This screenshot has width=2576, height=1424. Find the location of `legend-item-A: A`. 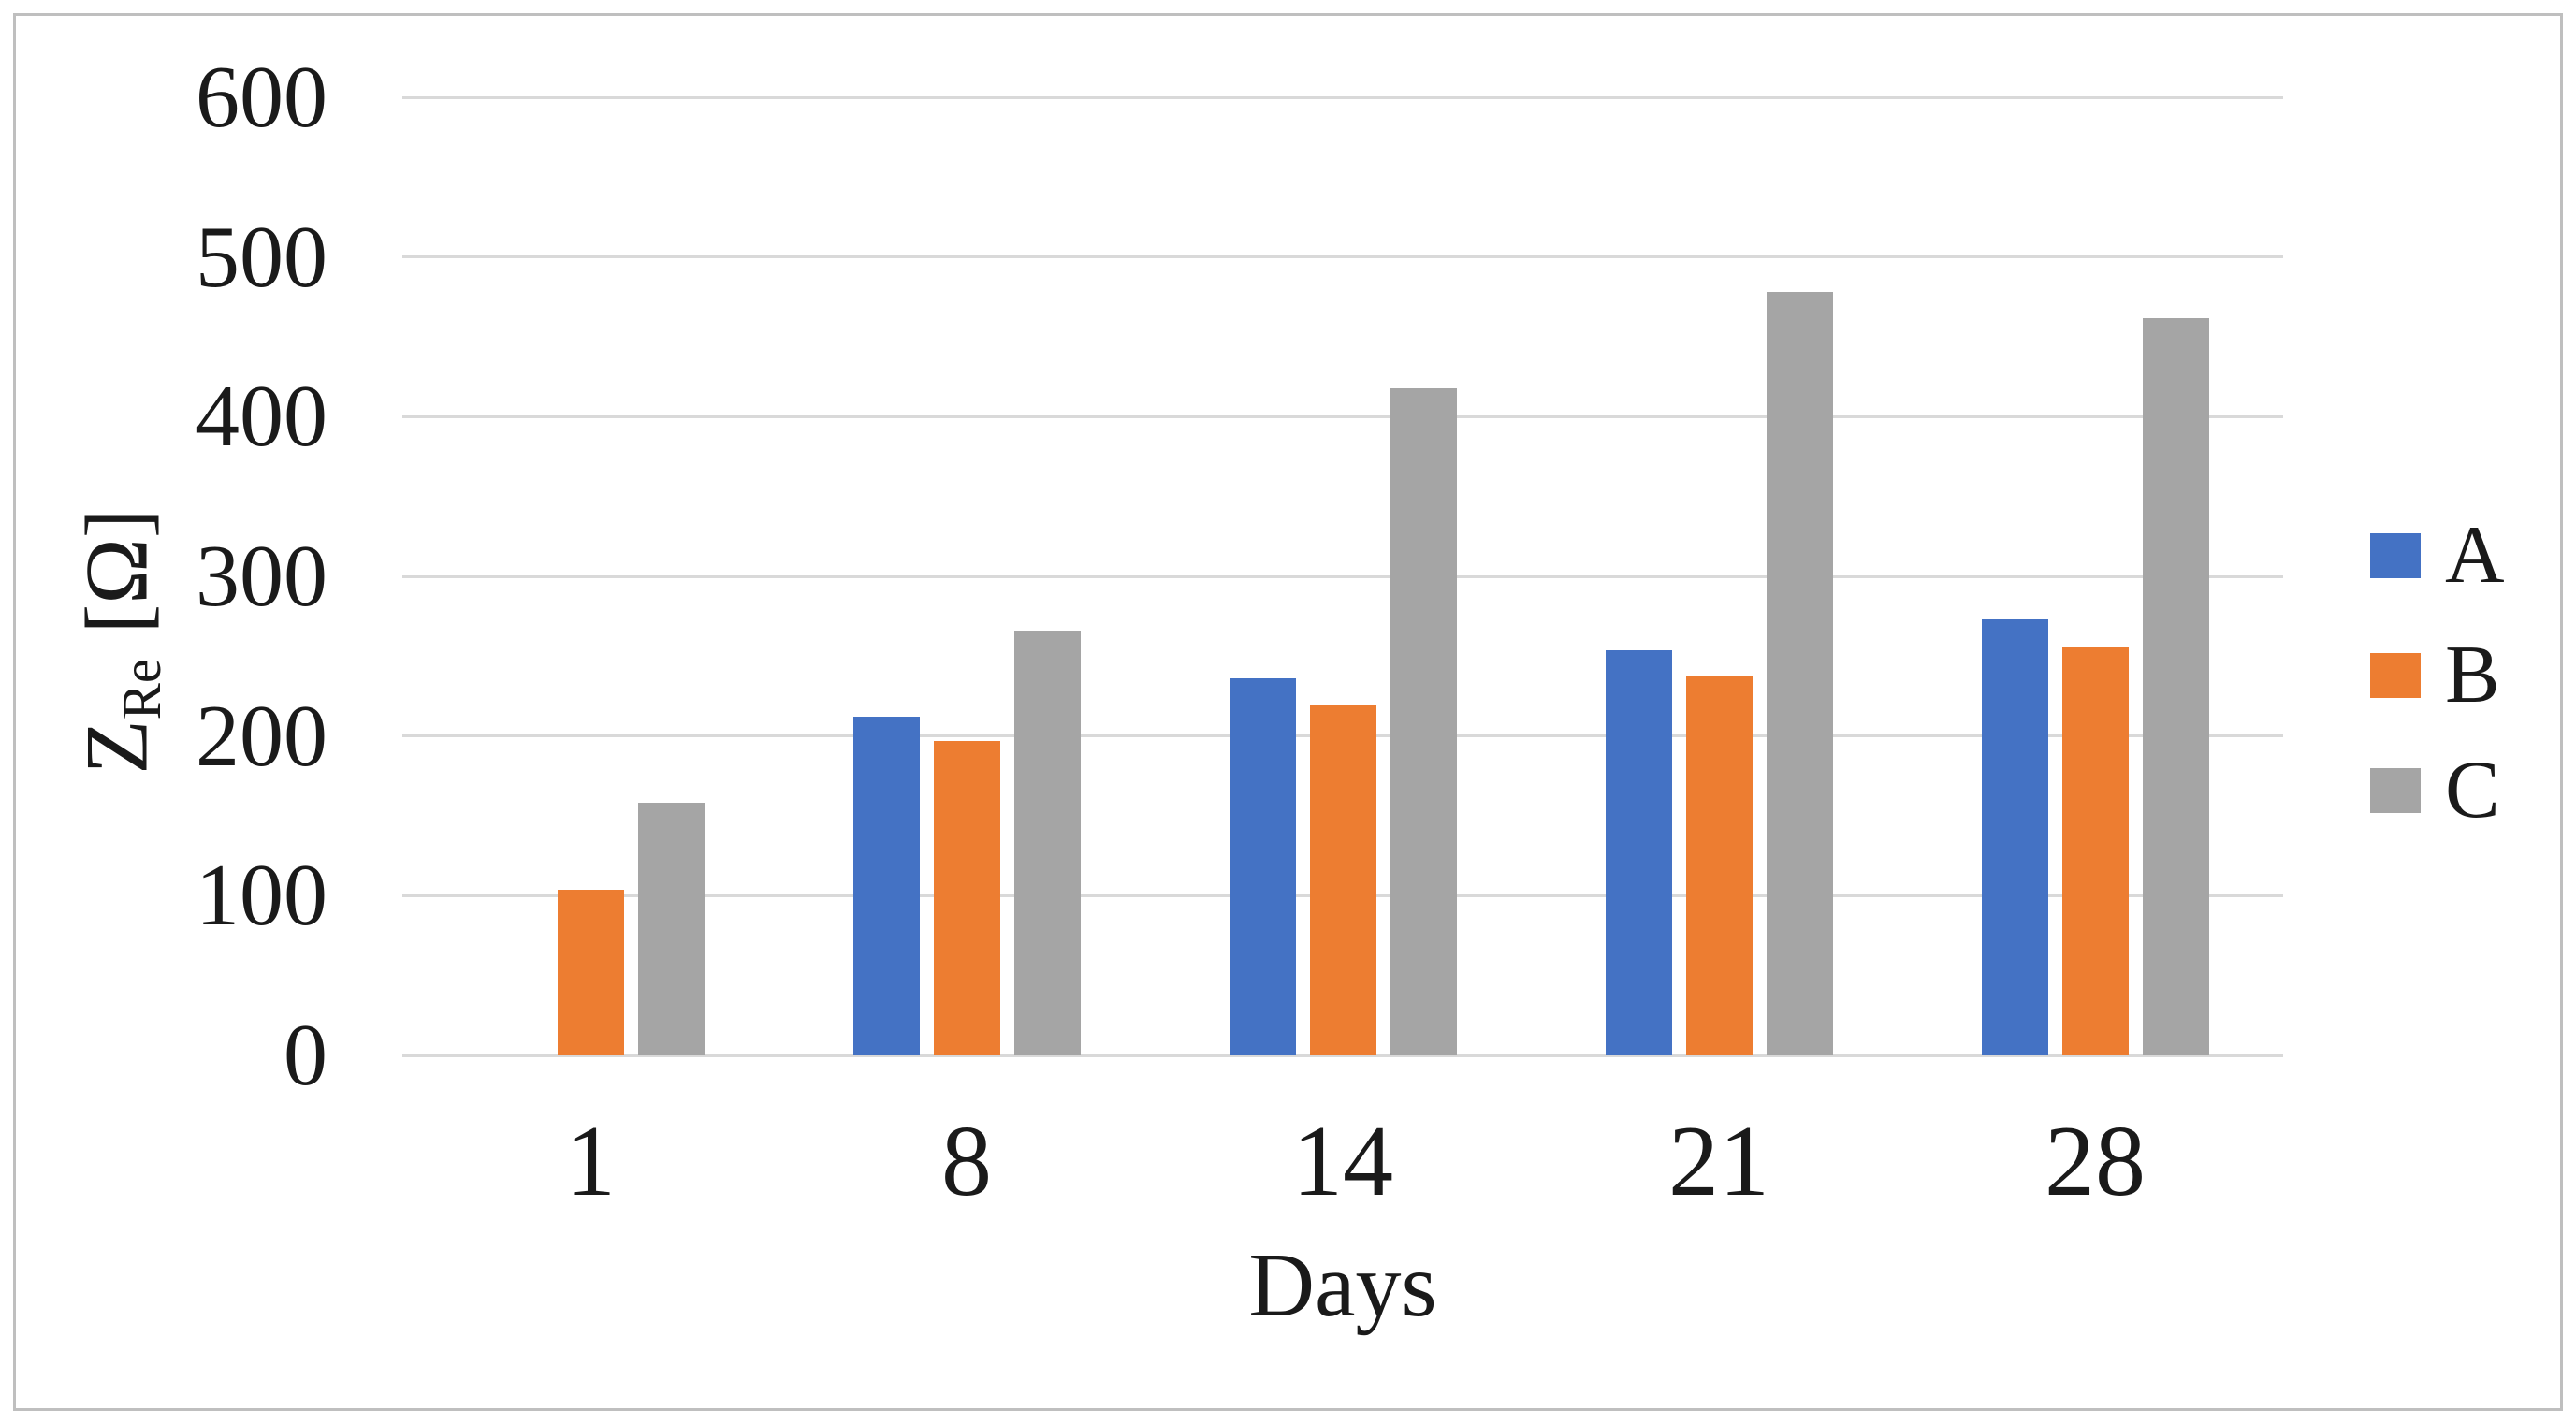

legend-item-A: A is located at coordinates (2437, 556).